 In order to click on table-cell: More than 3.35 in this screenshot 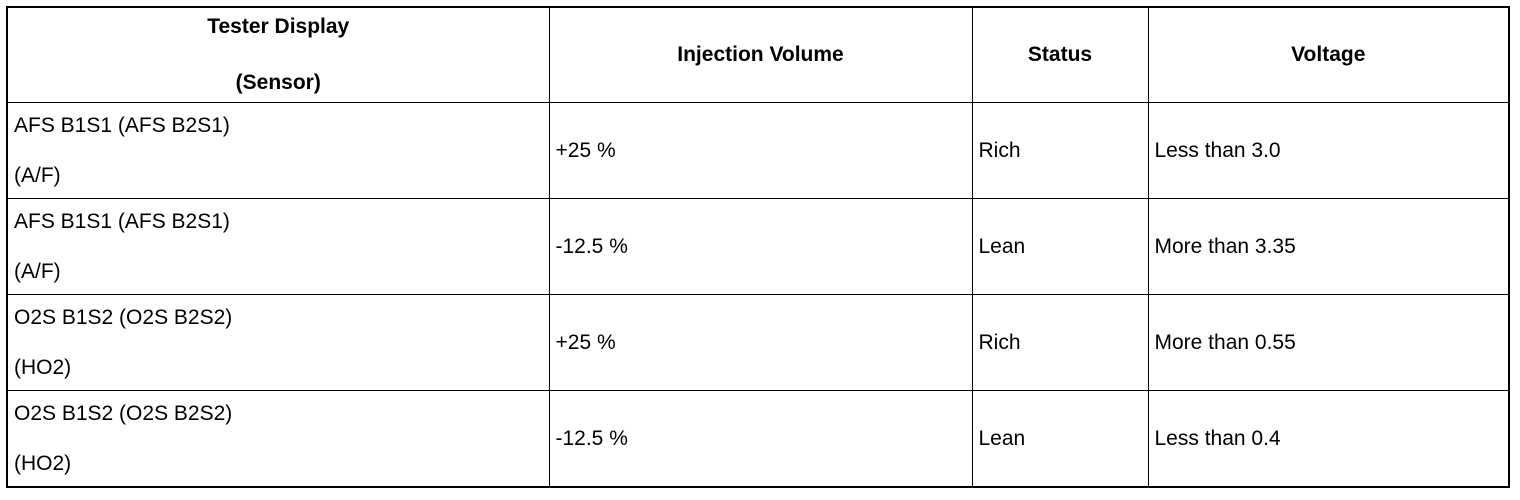, I will do `click(1328, 246)`.